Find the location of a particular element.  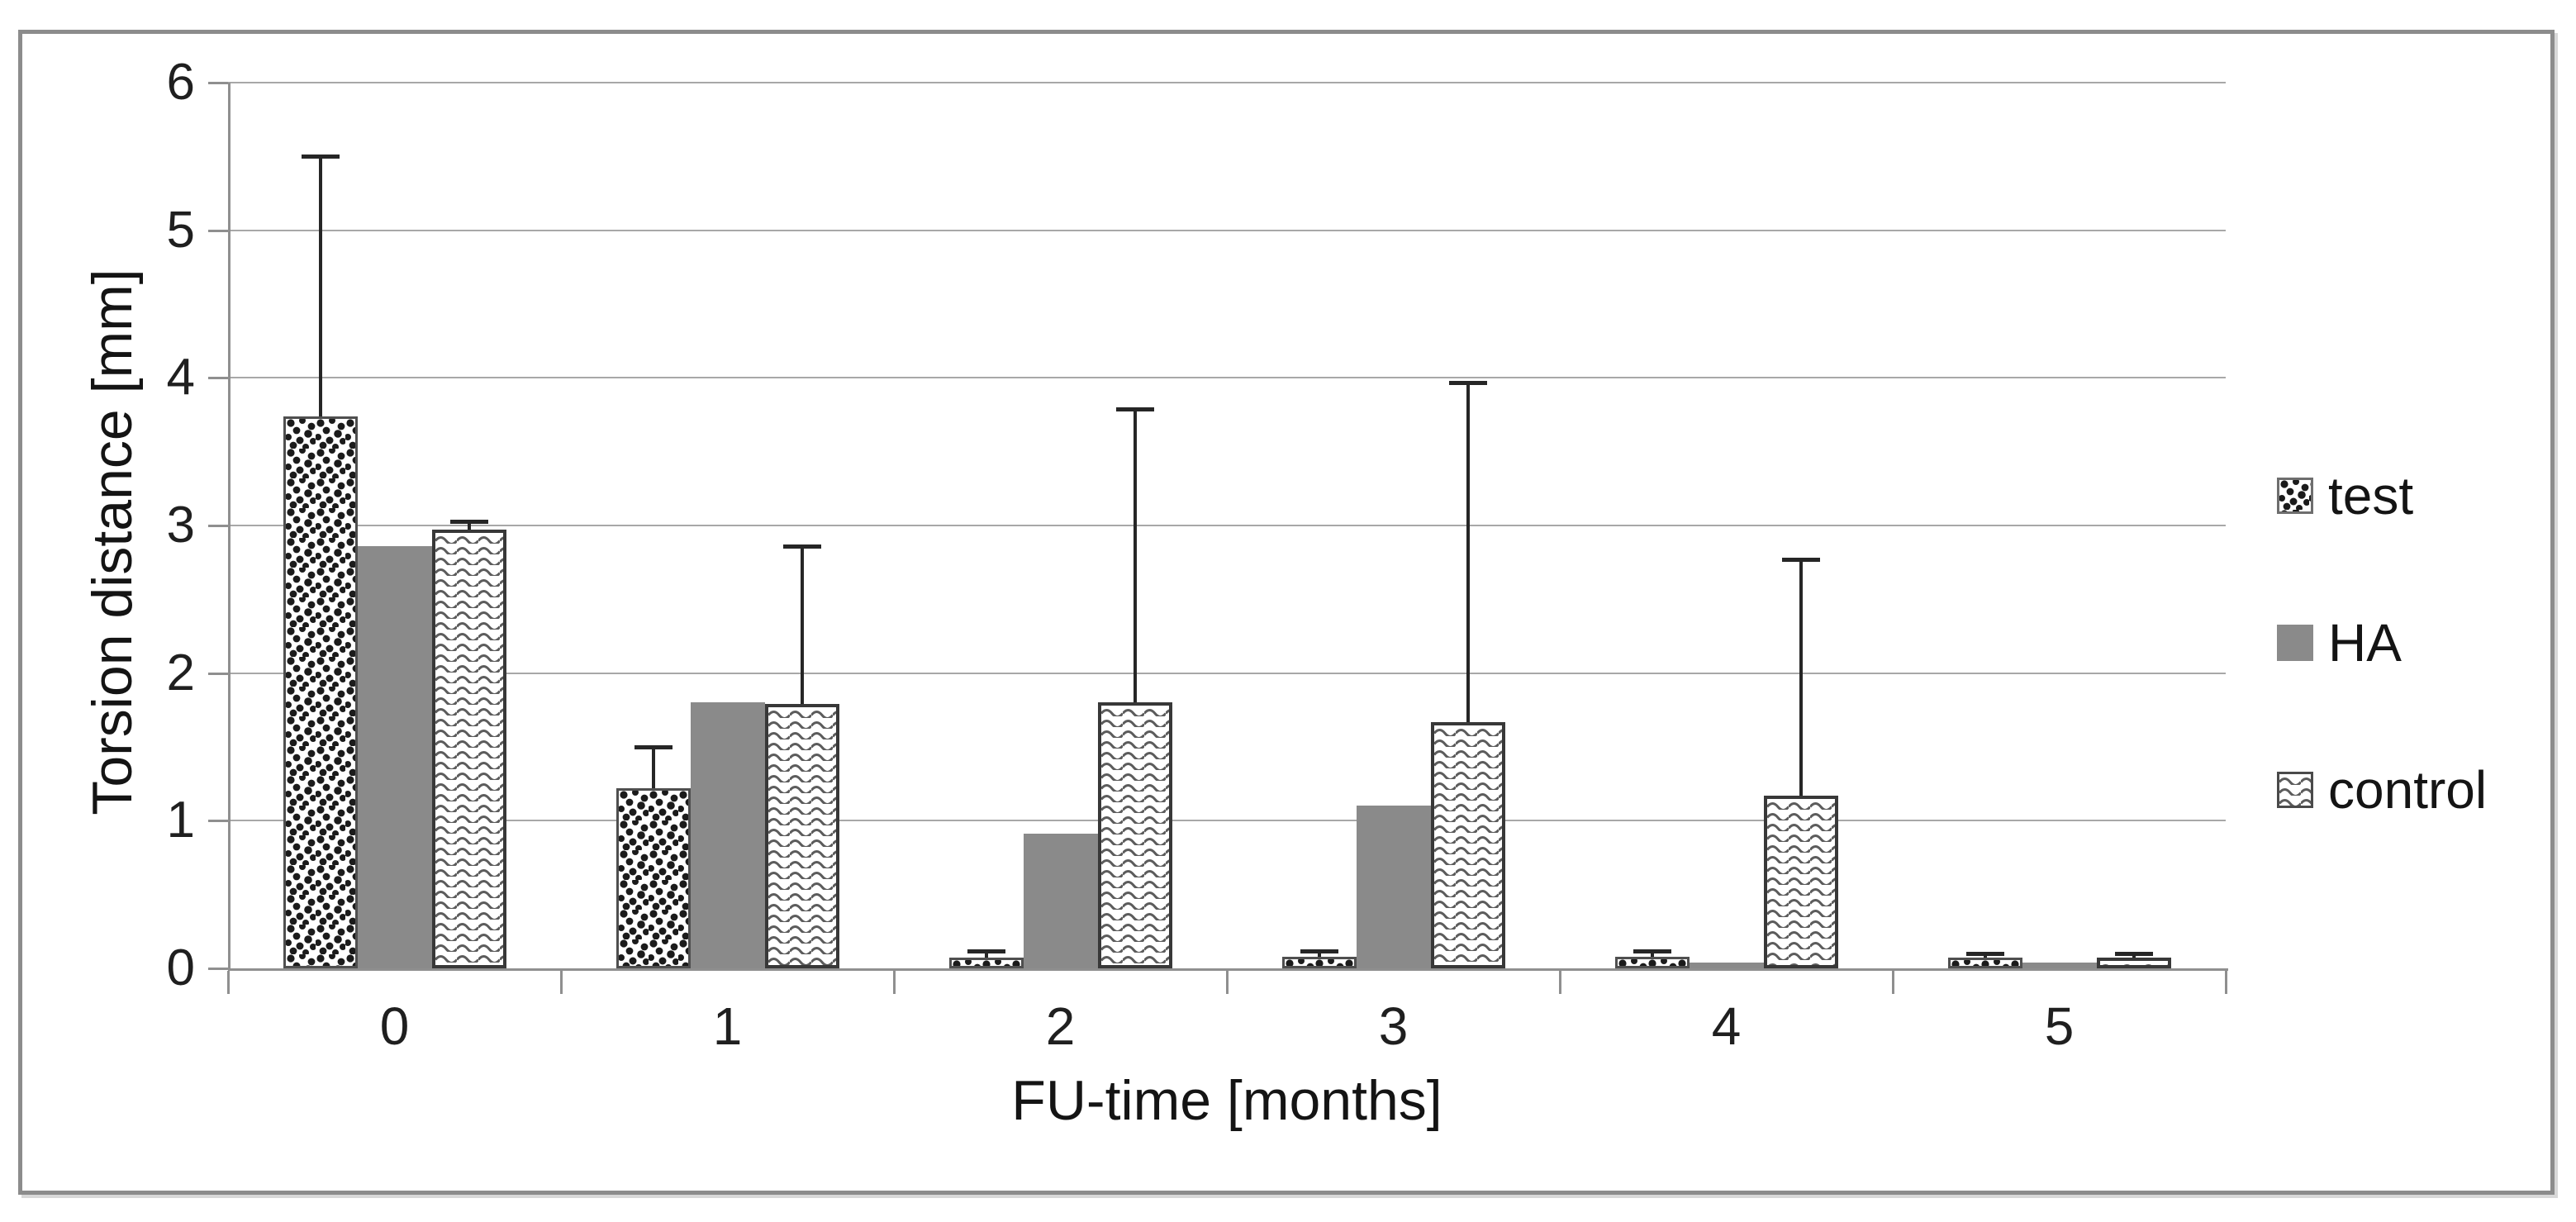

y-tick-label: 3 is located at coordinates (180, 525).